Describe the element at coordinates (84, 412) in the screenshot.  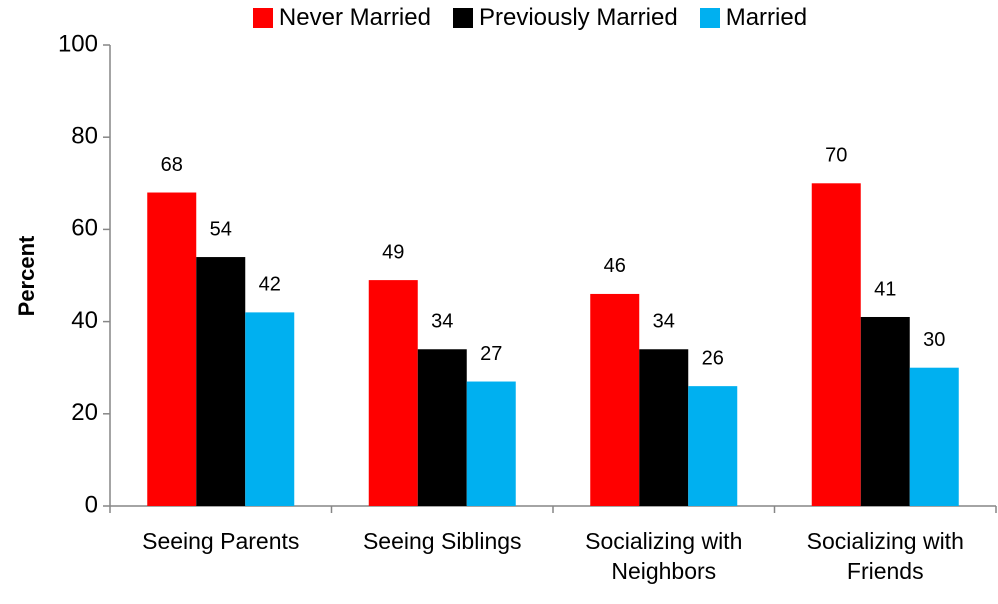
I see `y-tick-label: 20` at that location.